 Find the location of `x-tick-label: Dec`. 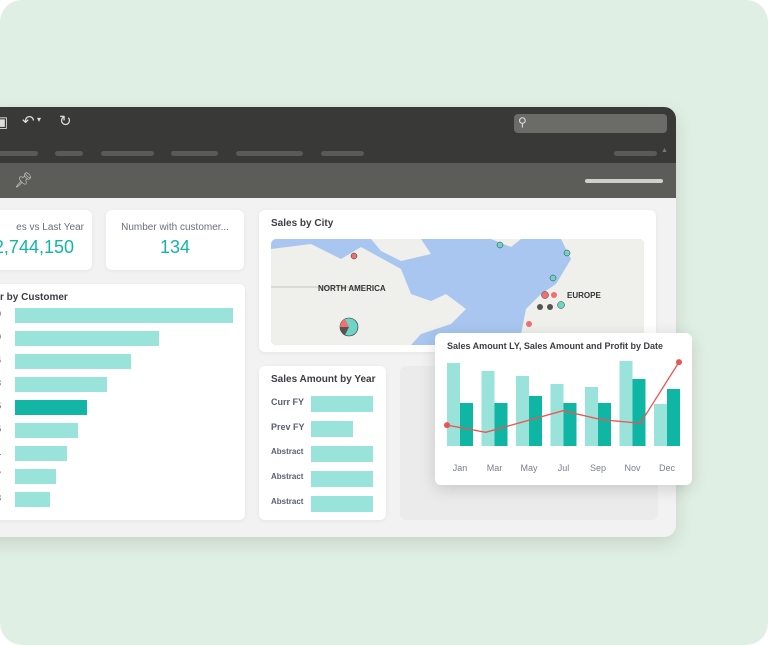

x-tick-label: Dec is located at coordinates (667, 468).